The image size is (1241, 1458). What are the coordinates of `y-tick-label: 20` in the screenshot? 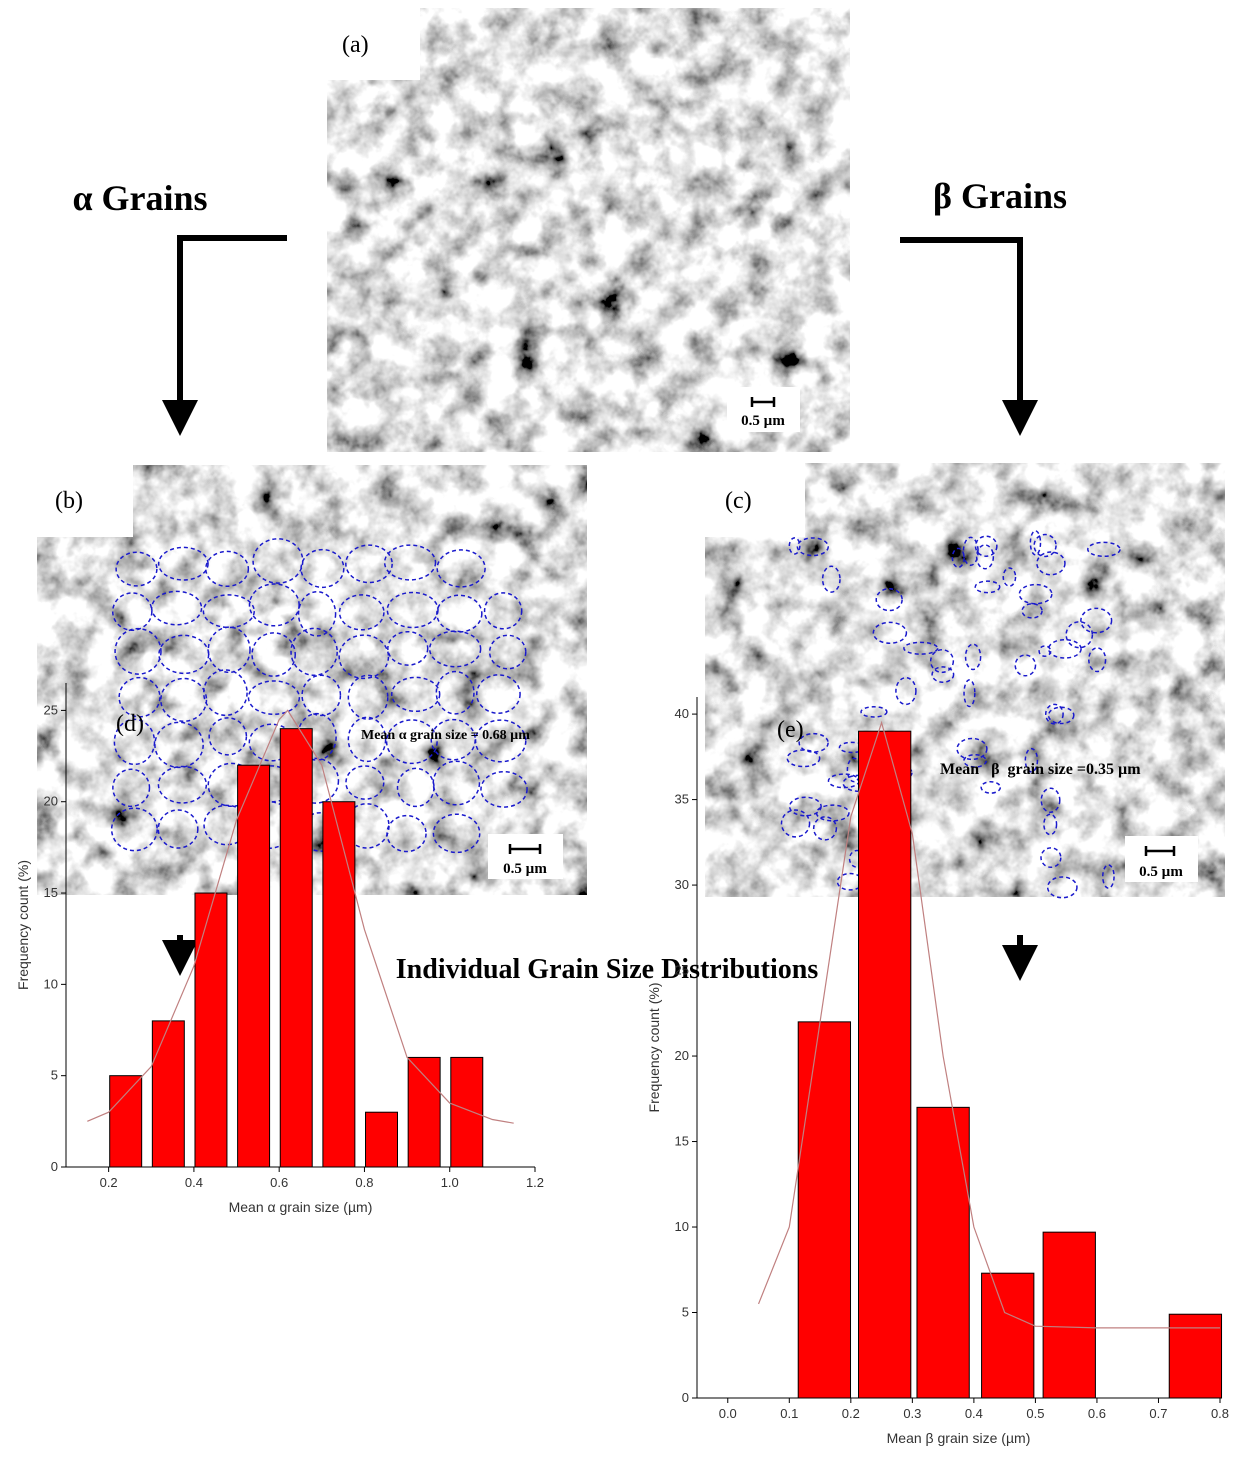 It's located at (51, 801).